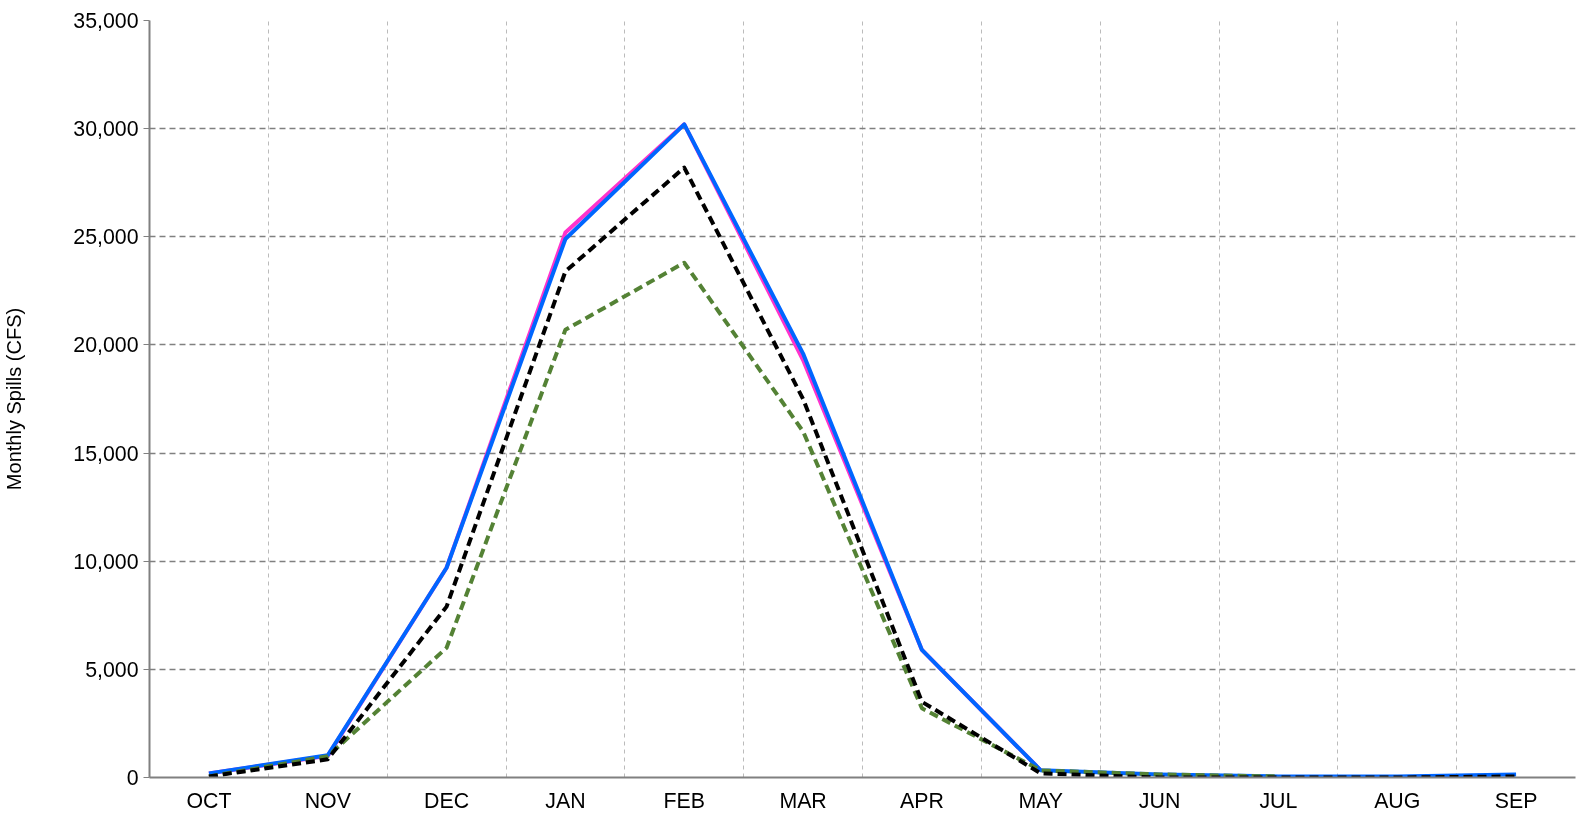 This screenshot has height=822, width=1585. I want to click on x-tick-label: OCT, so click(209, 800).